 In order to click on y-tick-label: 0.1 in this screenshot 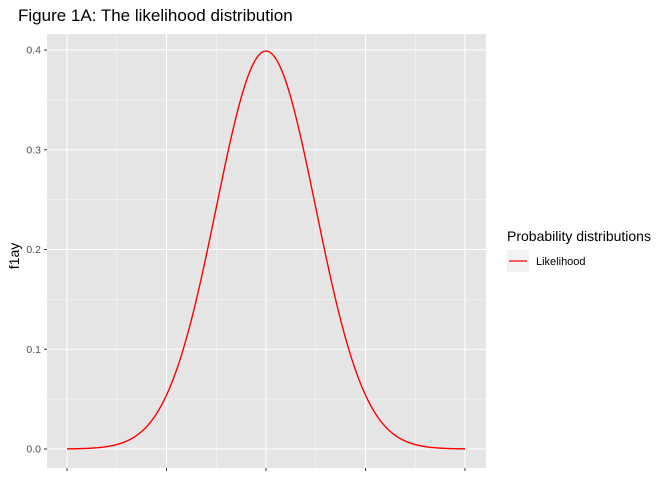, I will do `click(33, 350)`.